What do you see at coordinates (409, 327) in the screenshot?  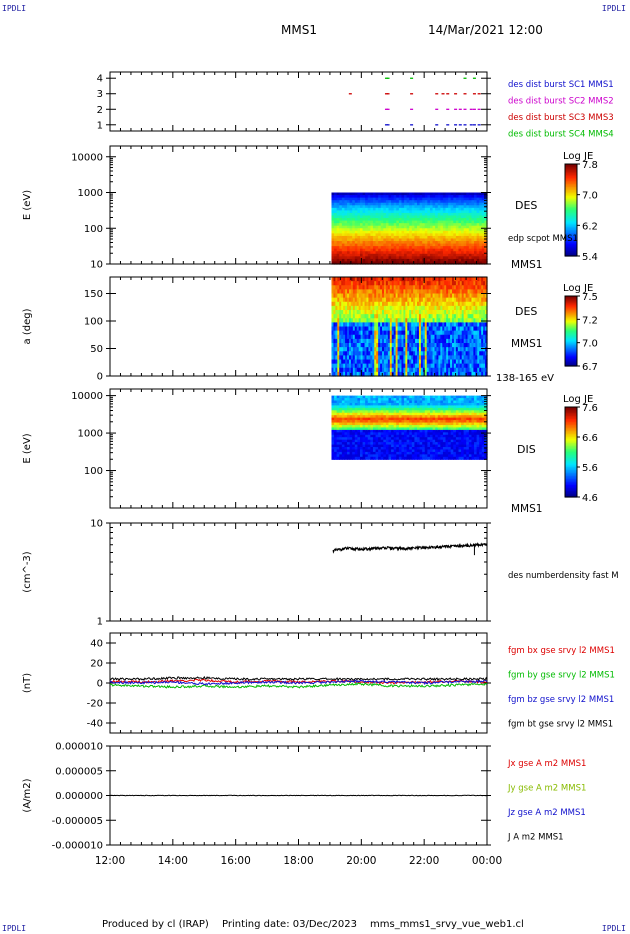 I see `heatmap-des-pitch` at bounding box center [409, 327].